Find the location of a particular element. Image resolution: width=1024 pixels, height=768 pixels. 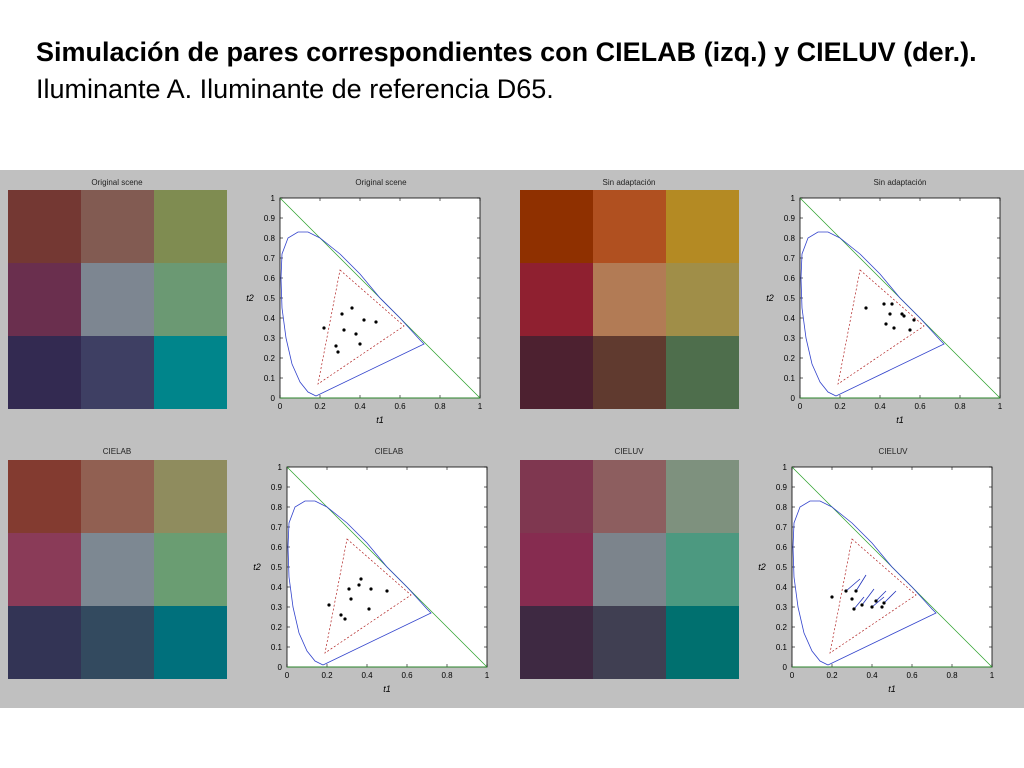

swatch-panel-title: CIELAB is located at coordinates (117, 451).